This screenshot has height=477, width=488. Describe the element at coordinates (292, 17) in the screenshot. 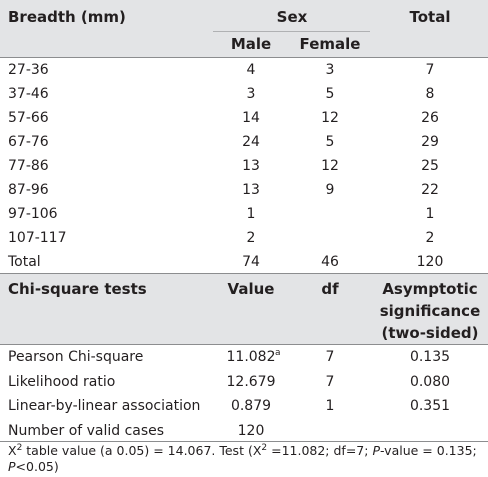

I see `sex-header: Sex` at that location.